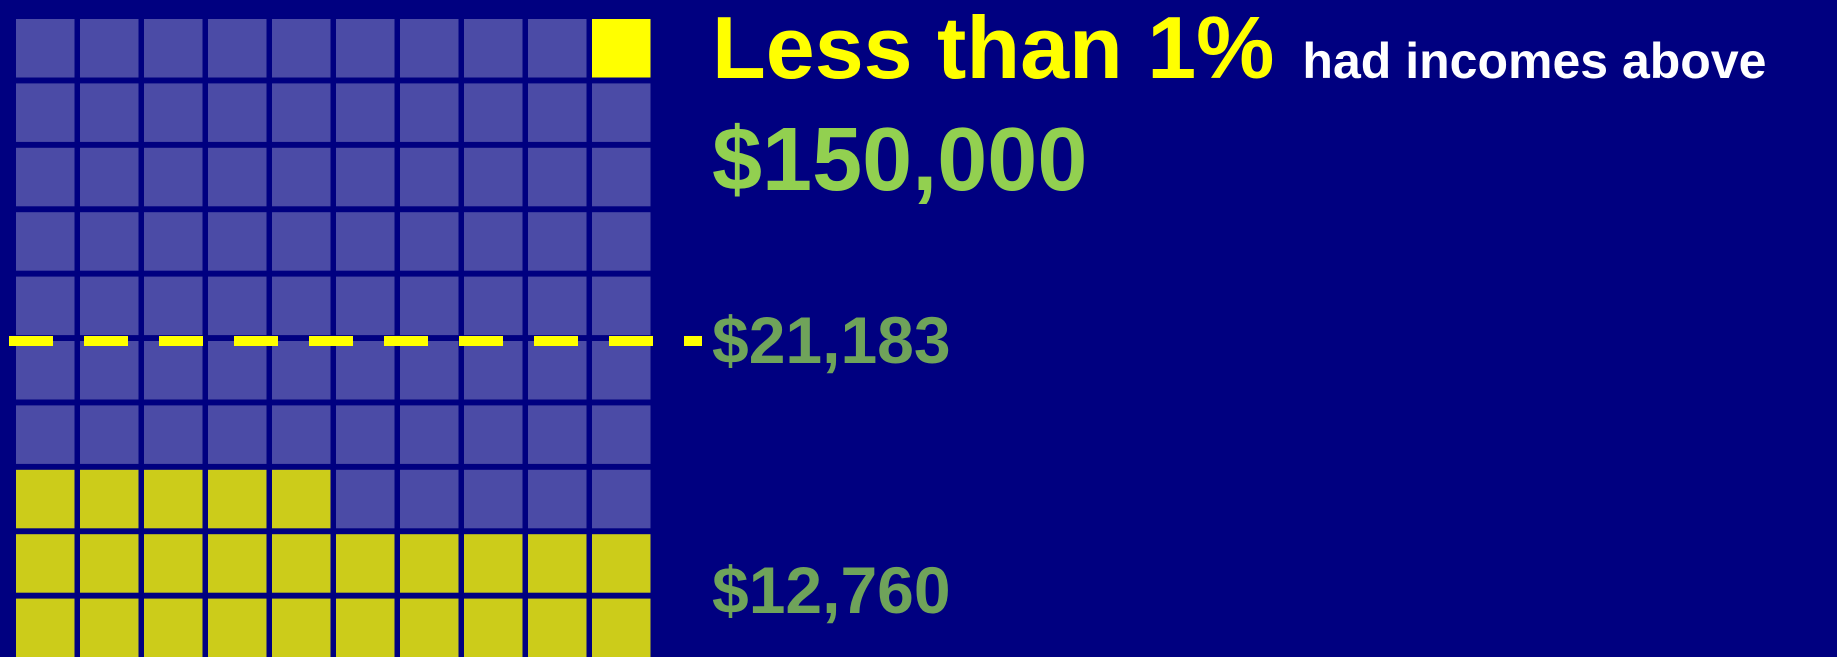 The image size is (1837, 657). Describe the element at coordinates (993, 48) in the screenshot. I see `headline-emphasis: Less than 1%` at that location.